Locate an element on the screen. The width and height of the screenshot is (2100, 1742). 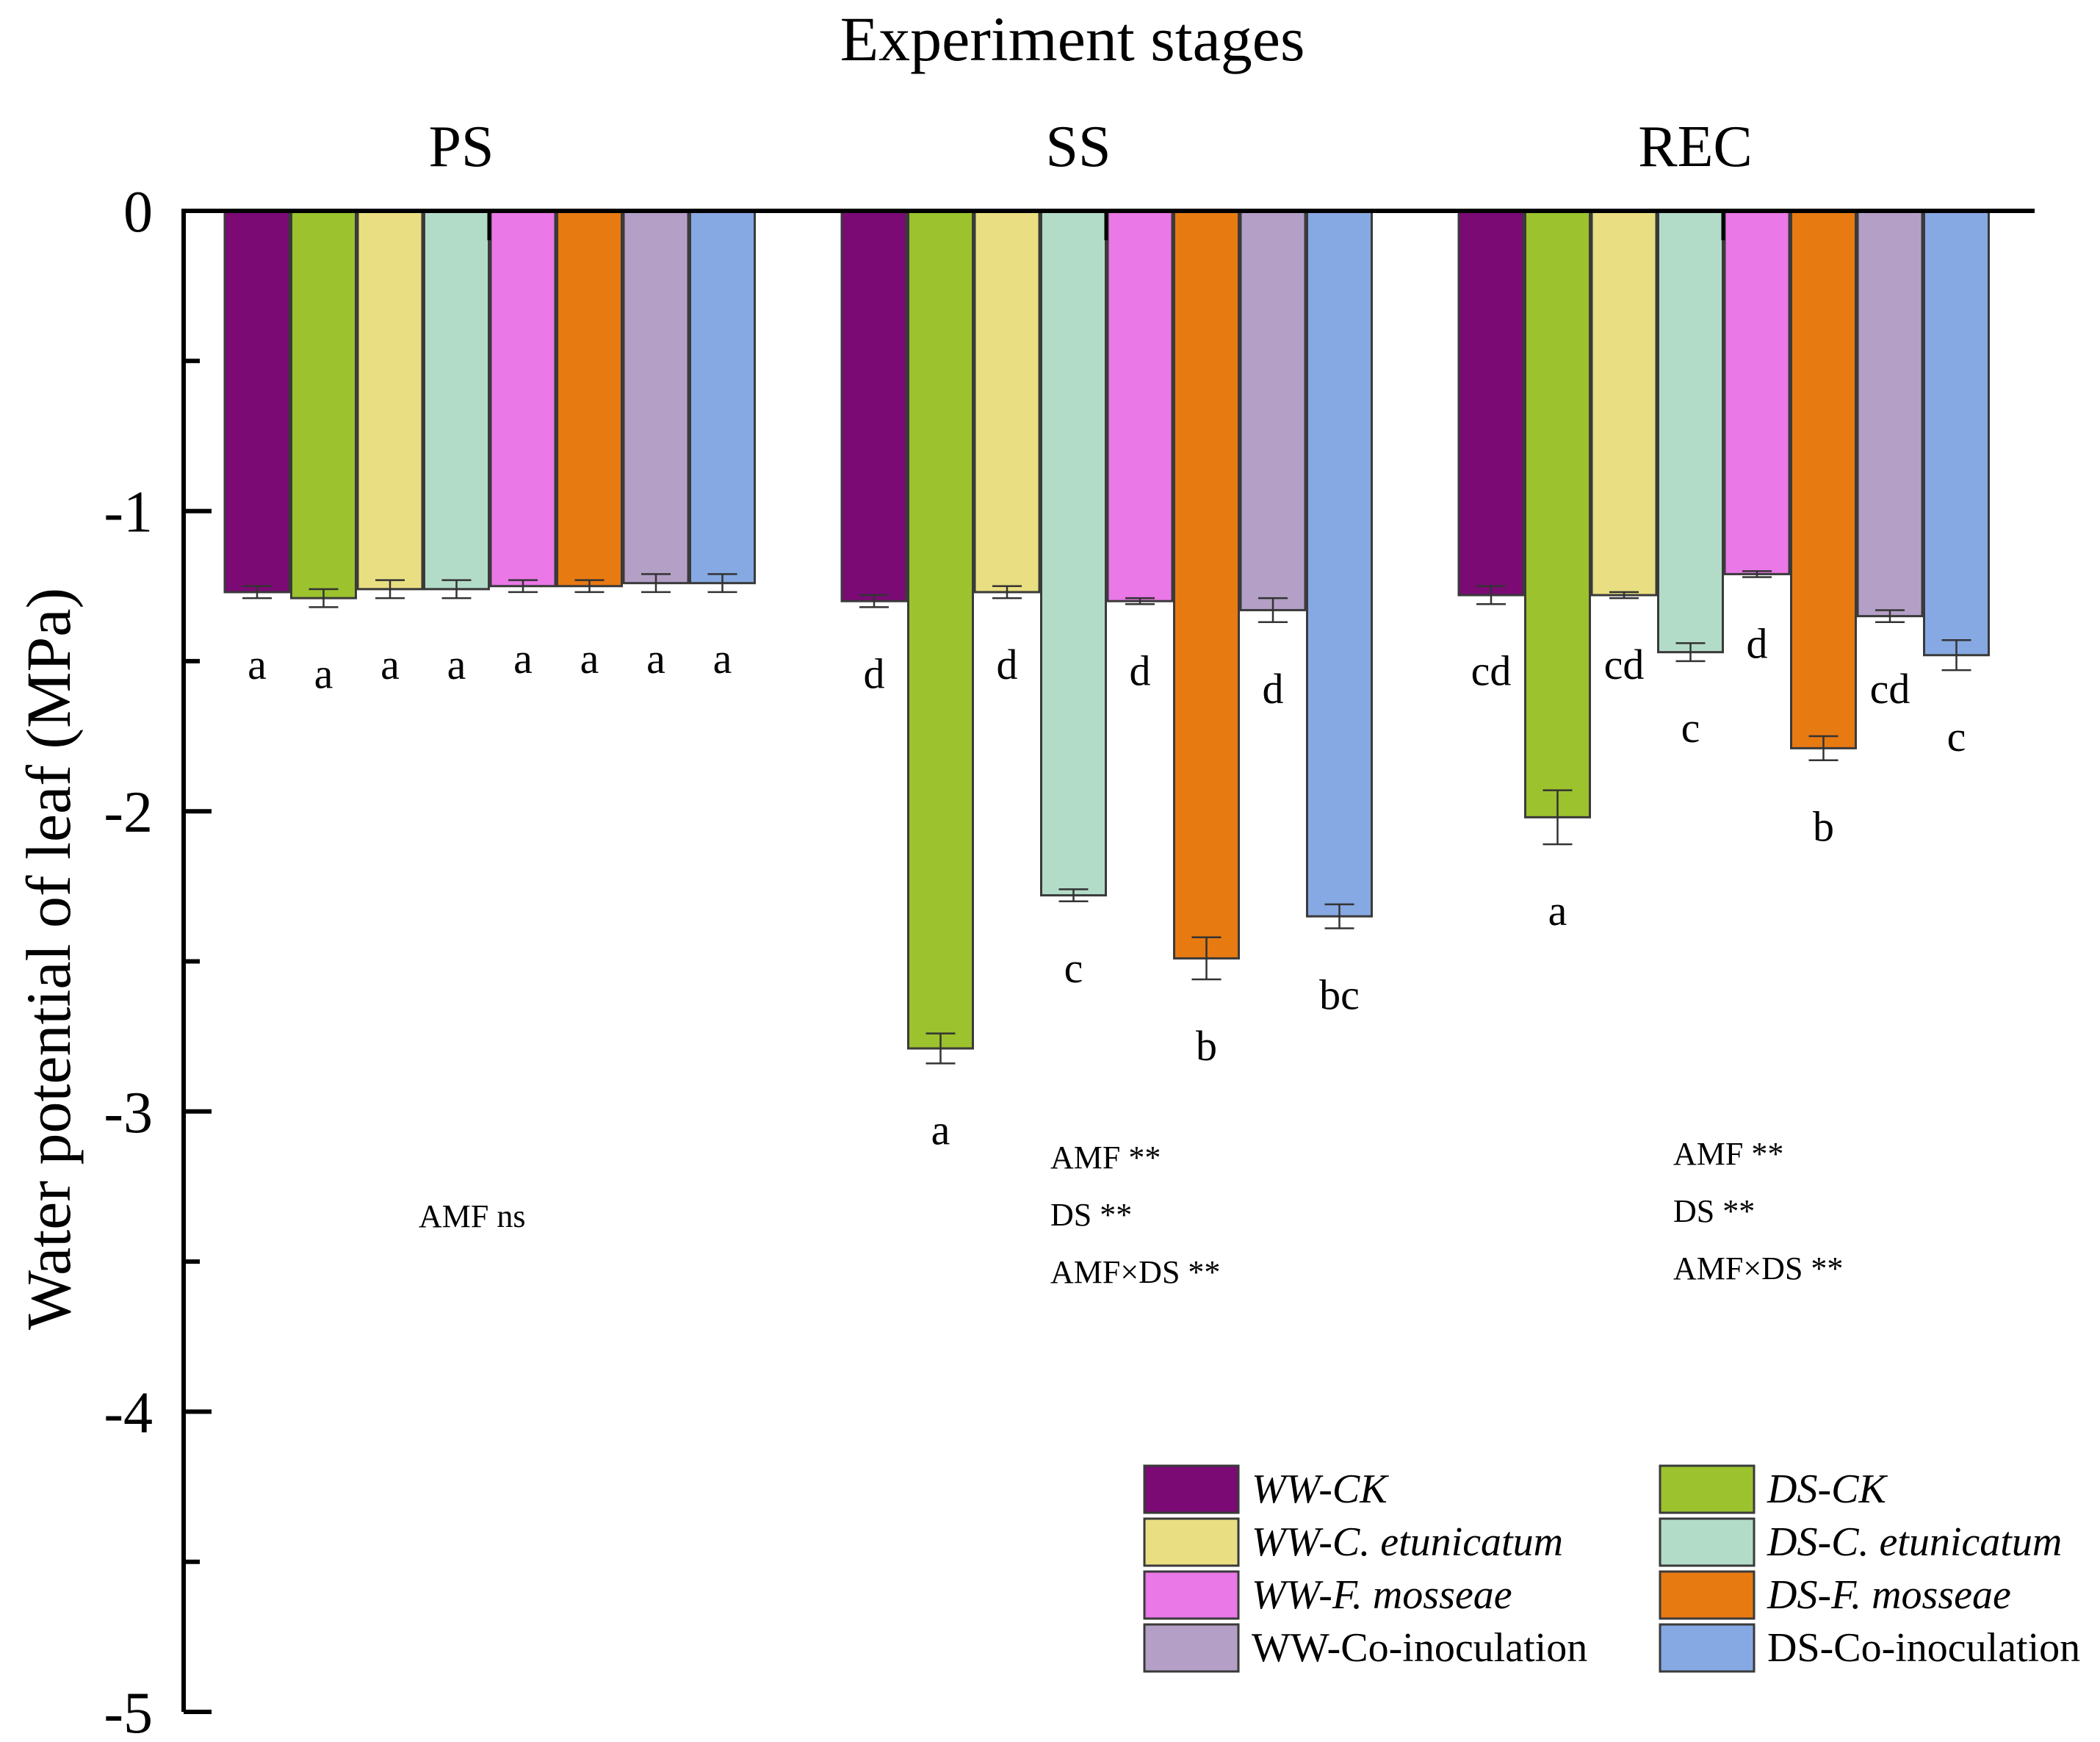
legend-label: WW-CK is located at coordinates (1320, 1489).